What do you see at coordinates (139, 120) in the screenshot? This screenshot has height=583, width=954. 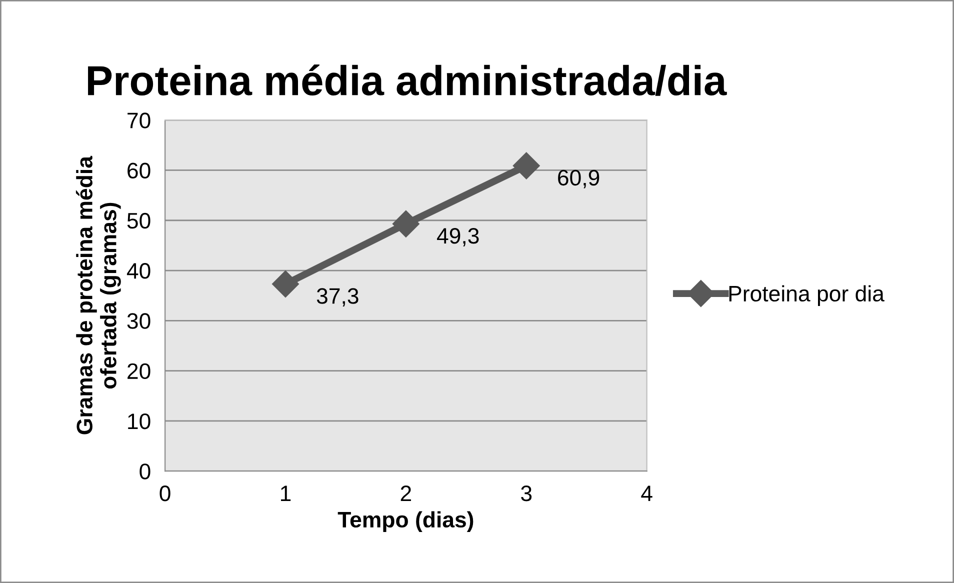 I see `y-tick-label: 70` at bounding box center [139, 120].